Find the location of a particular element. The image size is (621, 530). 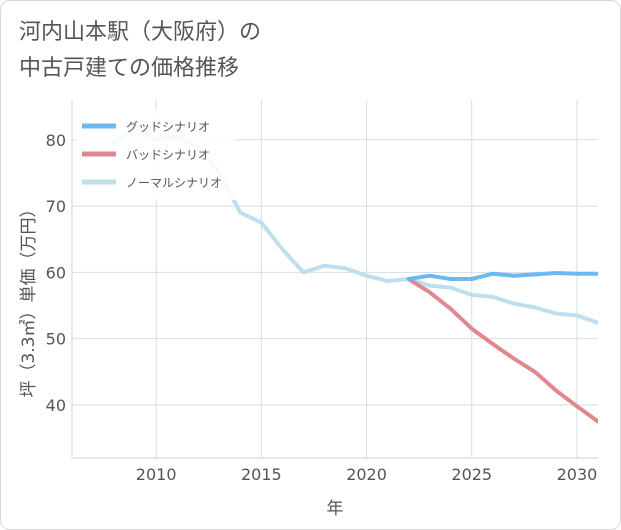

legend-label-1: バッドシナリオ is located at coordinates (168, 155).